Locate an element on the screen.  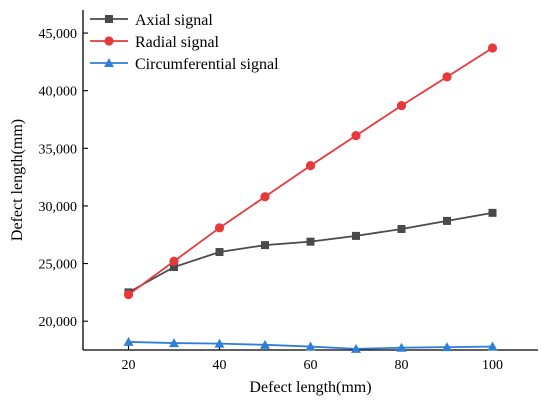
y-tick-label: 45,000 is located at coordinates (58, 34).